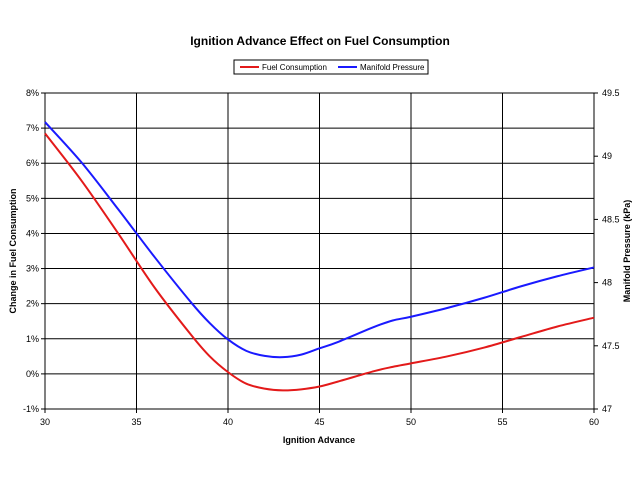  What do you see at coordinates (607, 156) in the screenshot?
I see `y2-tick-label: 49` at bounding box center [607, 156].